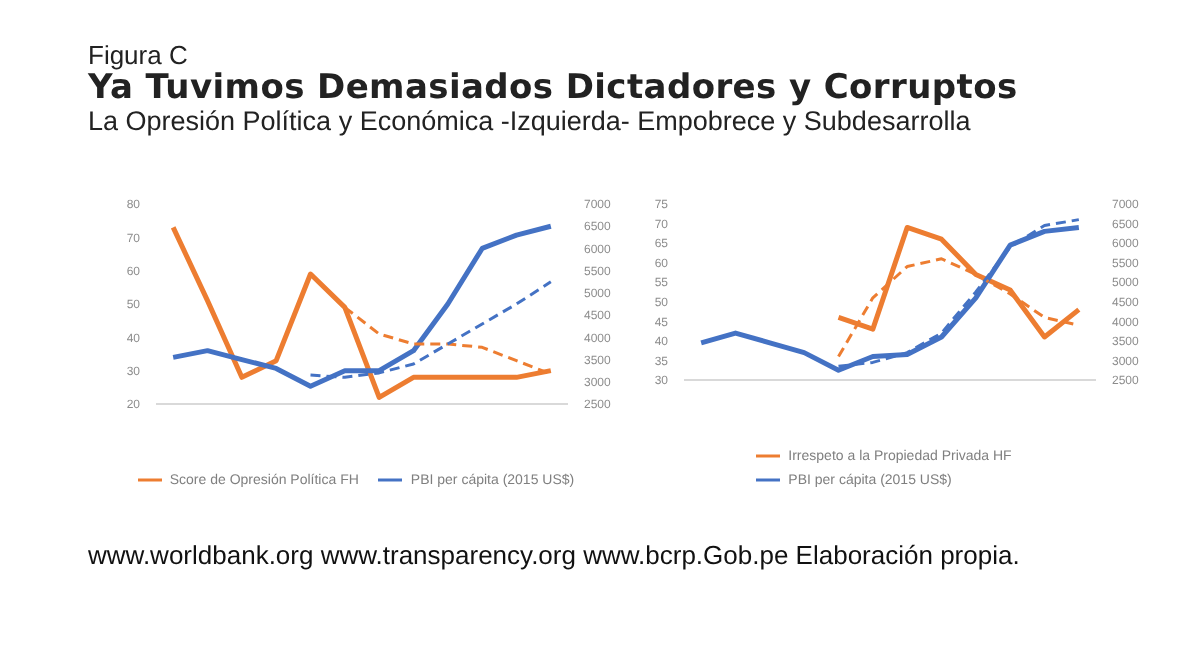 The width and height of the screenshot is (1178, 662). I want to click on chart-subtitle: La Opresión Política y Económica -Izquierda- Empobrece y Subdesarrolla, so click(530, 121).